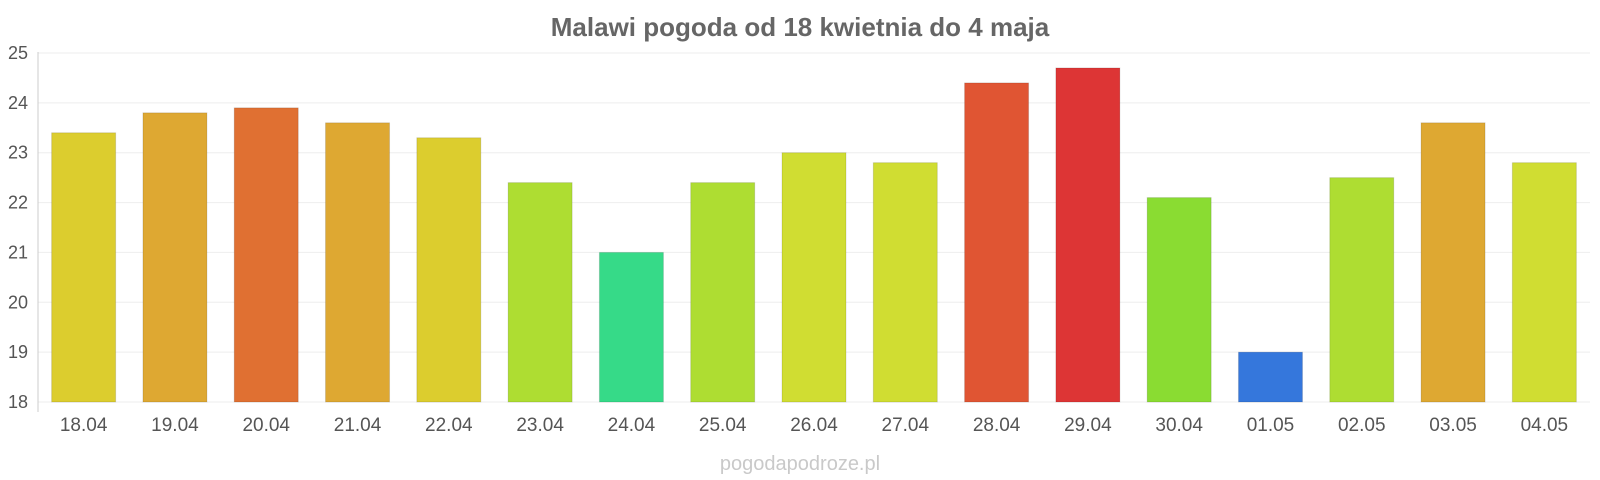 The width and height of the screenshot is (1600, 480). Describe the element at coordinates (1179, 425) in the screenshot. I see `x-tick-label: 30.04` at that location.